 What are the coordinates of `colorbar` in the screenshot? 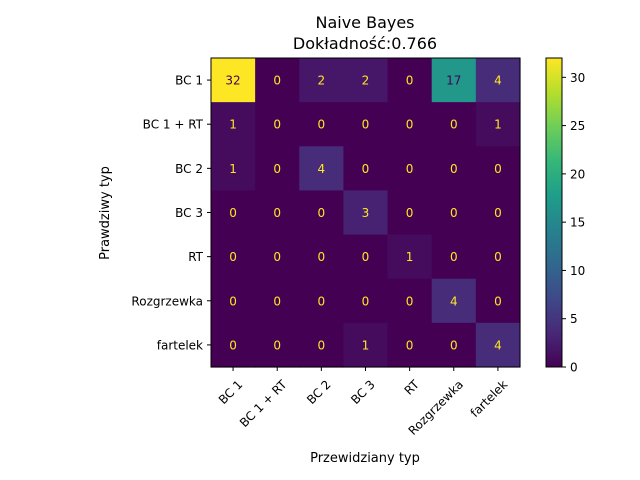 It's located at (554, 212).